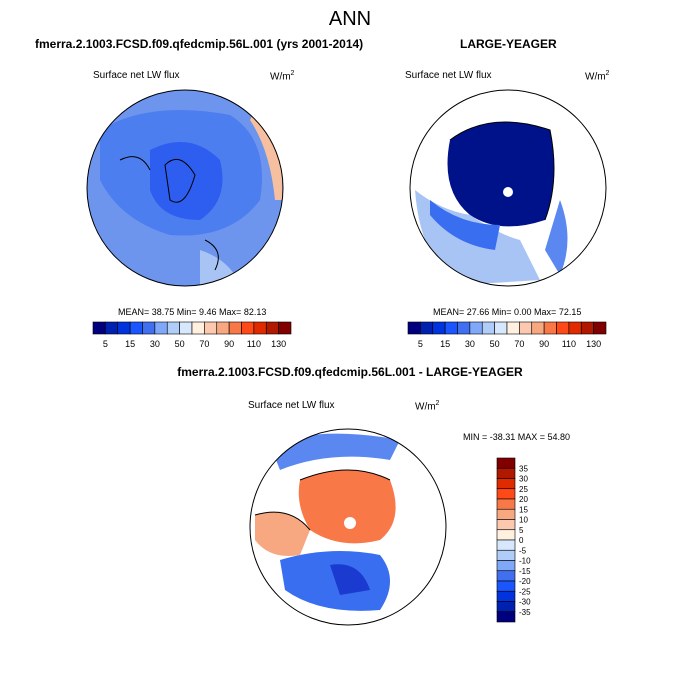 This screenshot has width=700, height=700. I want to click on map-obs, so click(508, 188).